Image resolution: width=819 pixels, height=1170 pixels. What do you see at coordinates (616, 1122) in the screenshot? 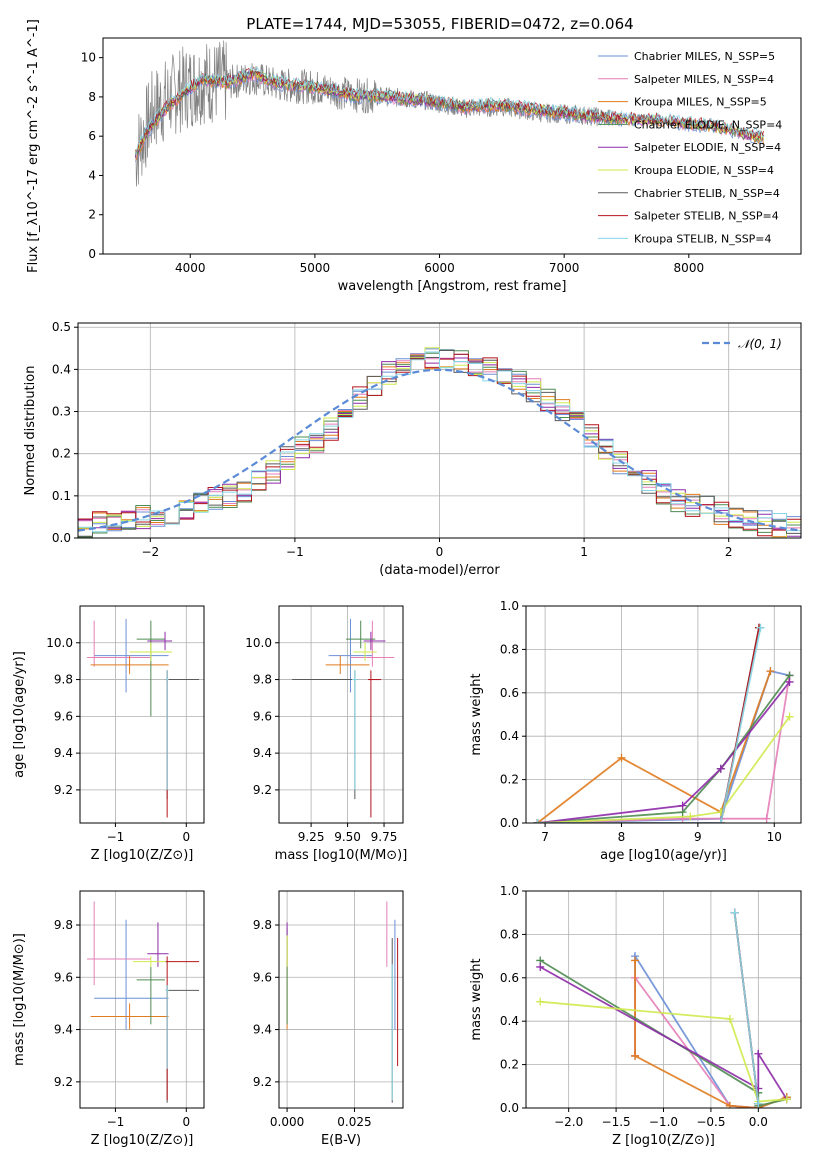
I see `x-tick-label-1: −1.5` at bounding box center [616, 1122].